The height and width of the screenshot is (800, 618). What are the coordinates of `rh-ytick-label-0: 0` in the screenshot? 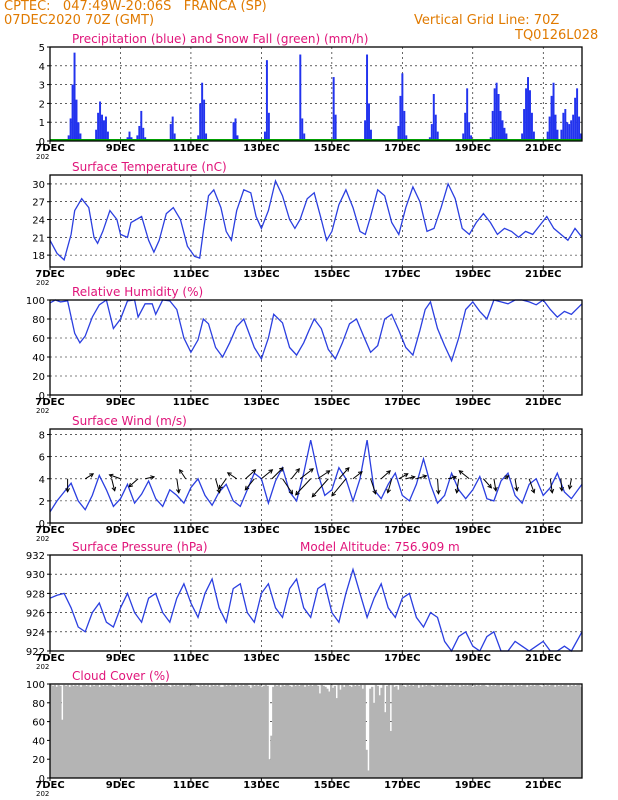 It's located at (42, 396).